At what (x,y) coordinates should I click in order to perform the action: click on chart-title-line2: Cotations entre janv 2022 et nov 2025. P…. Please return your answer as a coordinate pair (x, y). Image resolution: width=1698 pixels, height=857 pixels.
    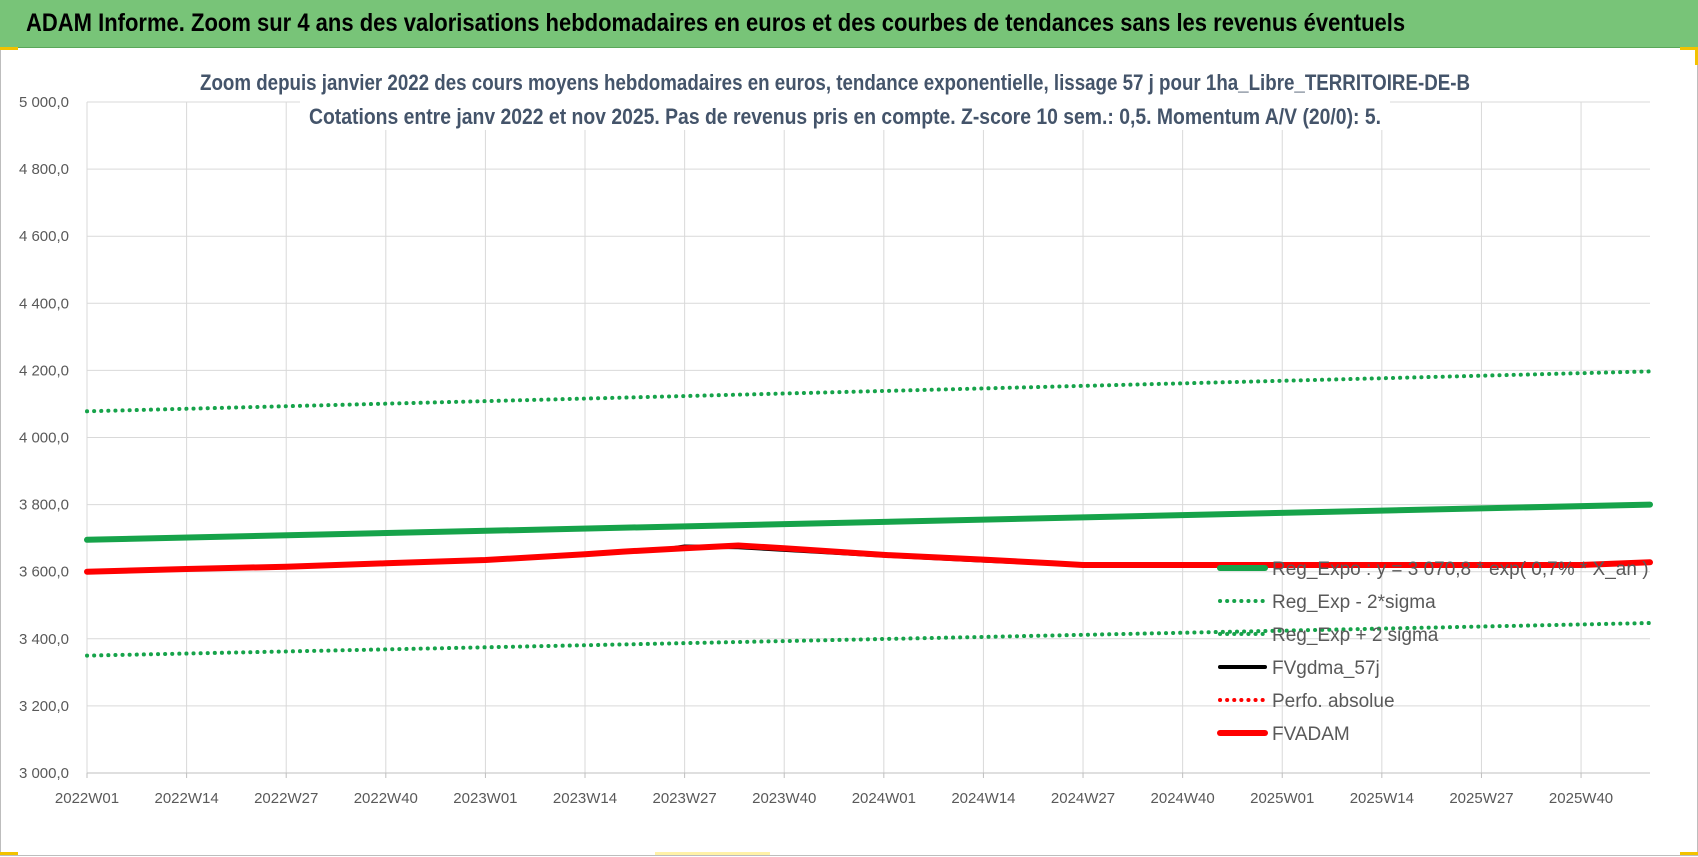
    Looking at the image, I should click on (845, 116).